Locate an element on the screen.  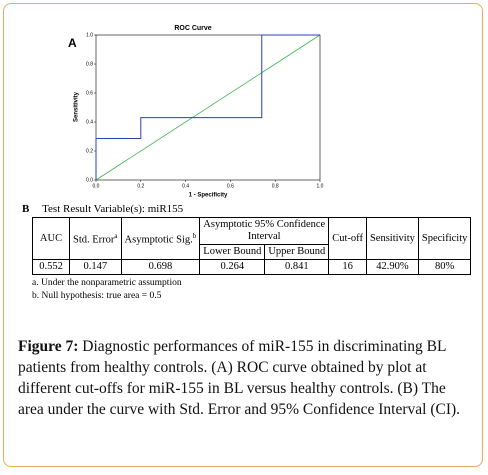
y-tick-label: 1.0 is located at coordinates (89, 35).